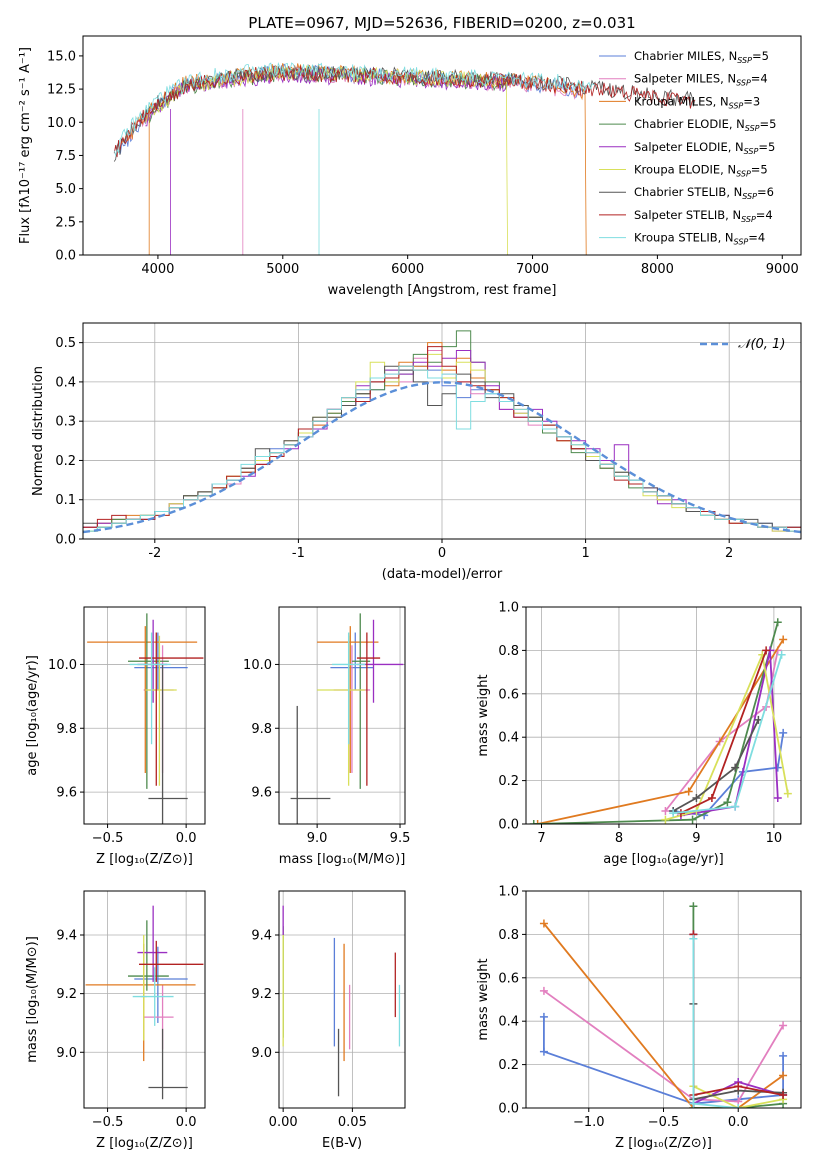  Describe the element at coordinates (65, 422) in the screenshot. I see `y-tick-label: 0.3` at that location.